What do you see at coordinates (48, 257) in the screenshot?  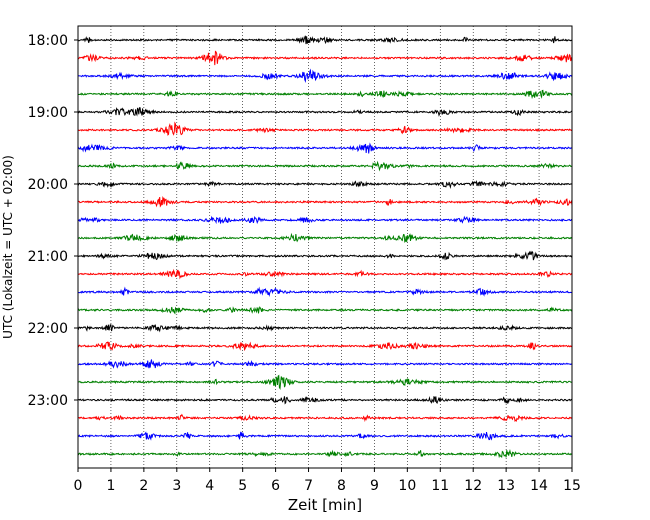 I see `y-tick-label: 21:00` at bounding box center [48, 257].